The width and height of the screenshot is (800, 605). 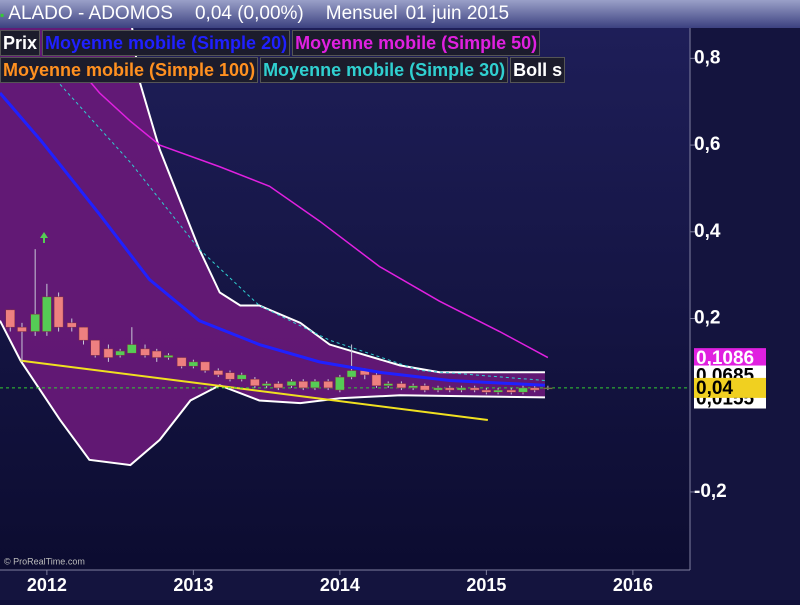 What do you see at coordinates (340, 585) in the screenshot?
I see `x-tick-label: 2014` at bounding box center [340, 585].